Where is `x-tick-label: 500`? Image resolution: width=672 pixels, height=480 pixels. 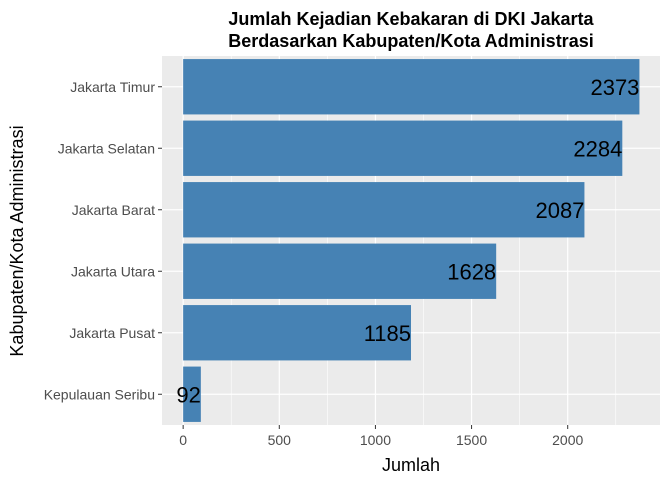
x-tick-label: 500 is located at coordinates (280, 440).